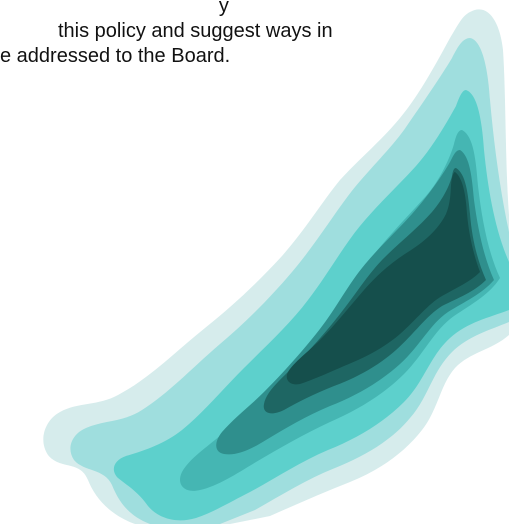 This screenshot has height=524, width=509. Describe the element at coordinates (115, 56) in the screenshot. I see `text-line-board: e addressed to the Board.` at that location.